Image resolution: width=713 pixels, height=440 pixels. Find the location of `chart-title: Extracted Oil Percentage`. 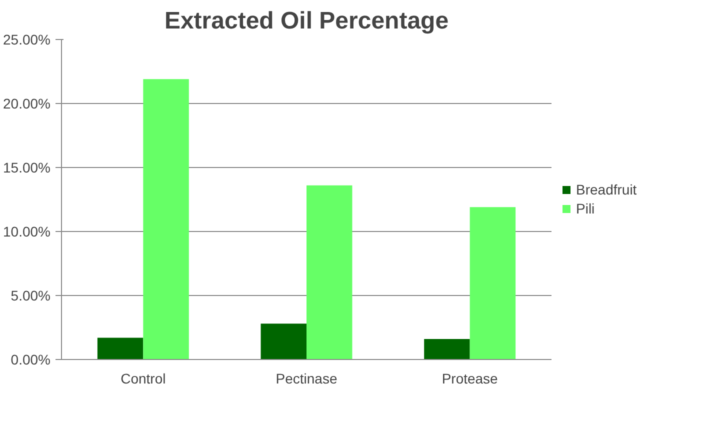

chart-title: Extracted Oil Percentage is located at coordinates (306, 21).